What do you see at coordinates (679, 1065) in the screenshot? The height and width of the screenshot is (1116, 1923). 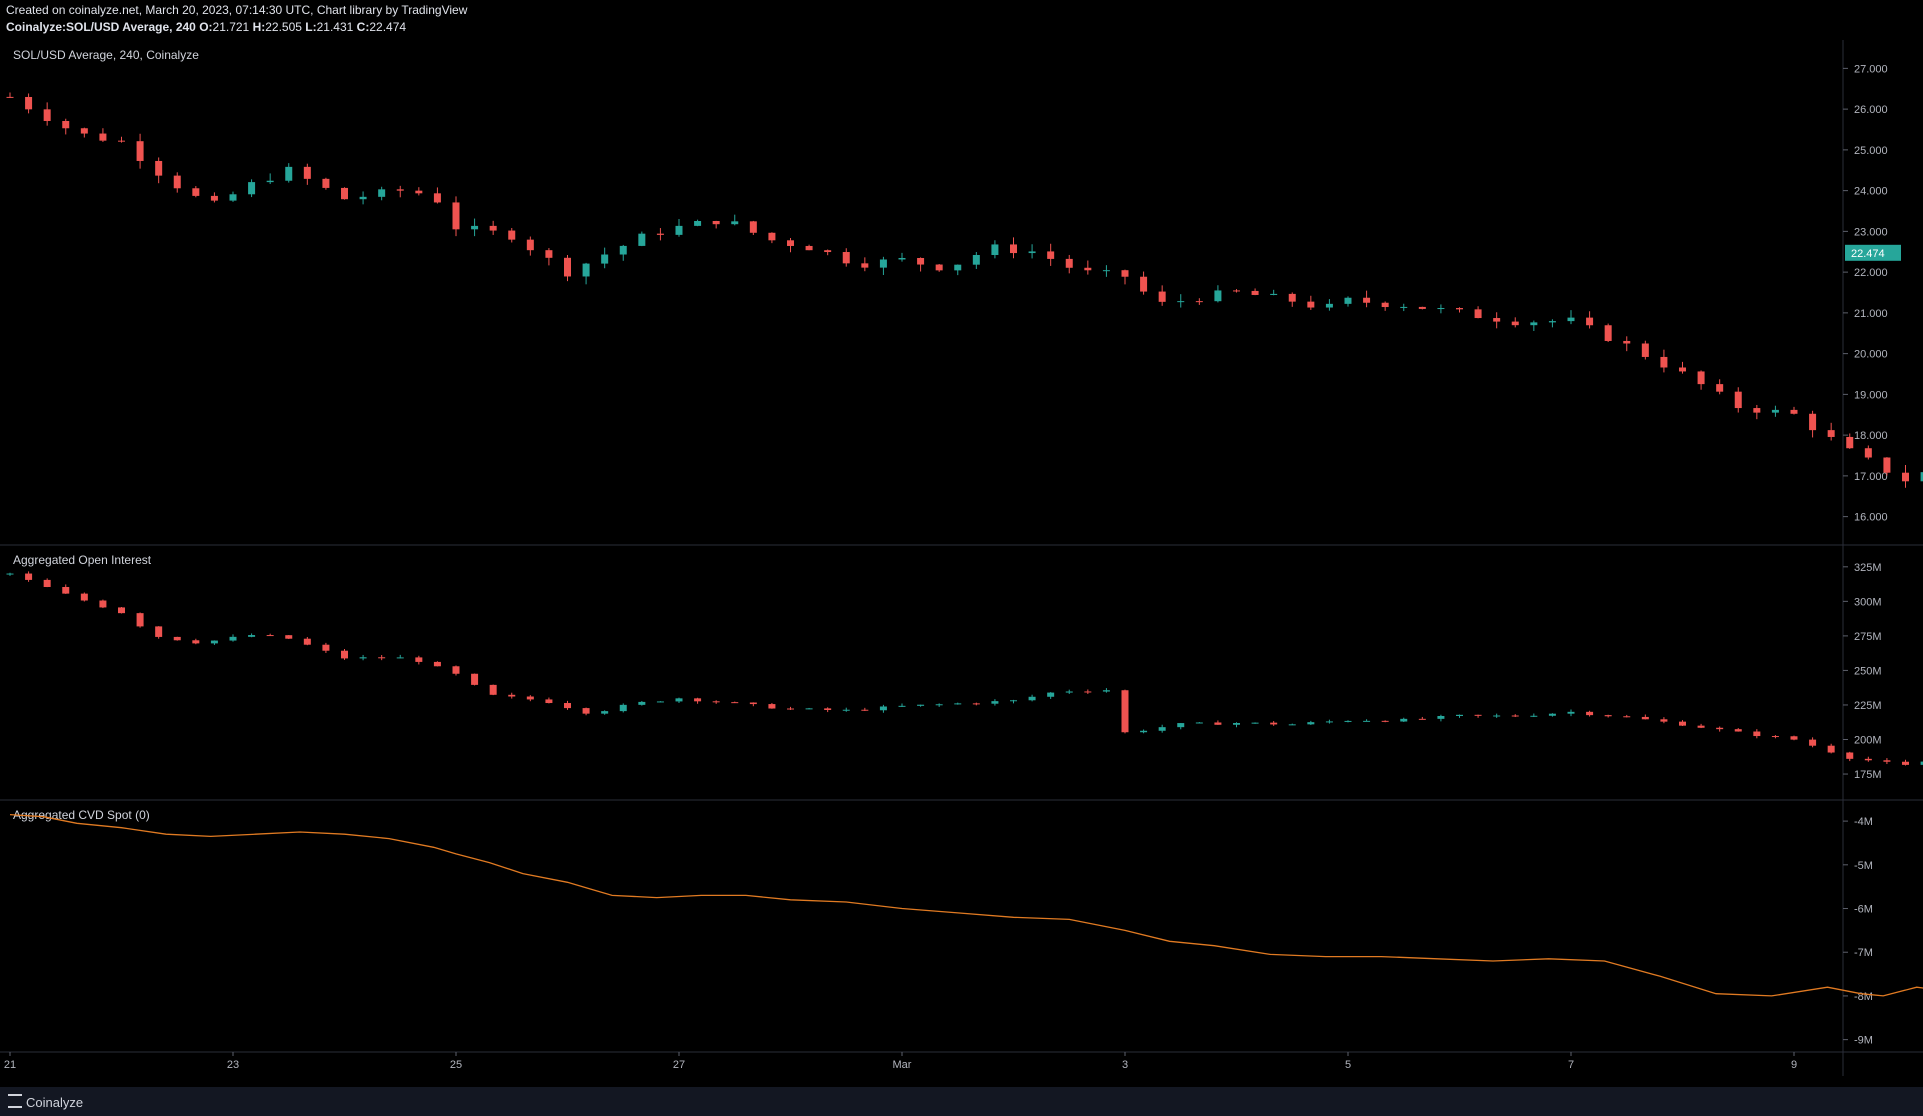 I see `time-tick-label: 27` at bounding box center [679, 1065].